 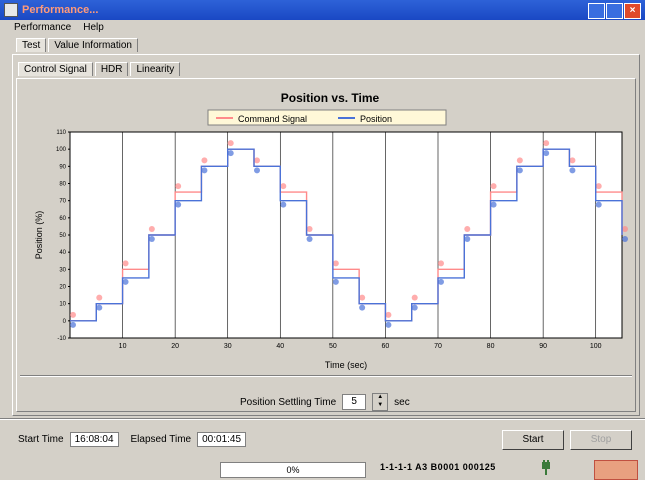 I want to click on connection-plug-icon, so click(x=546, y=467).